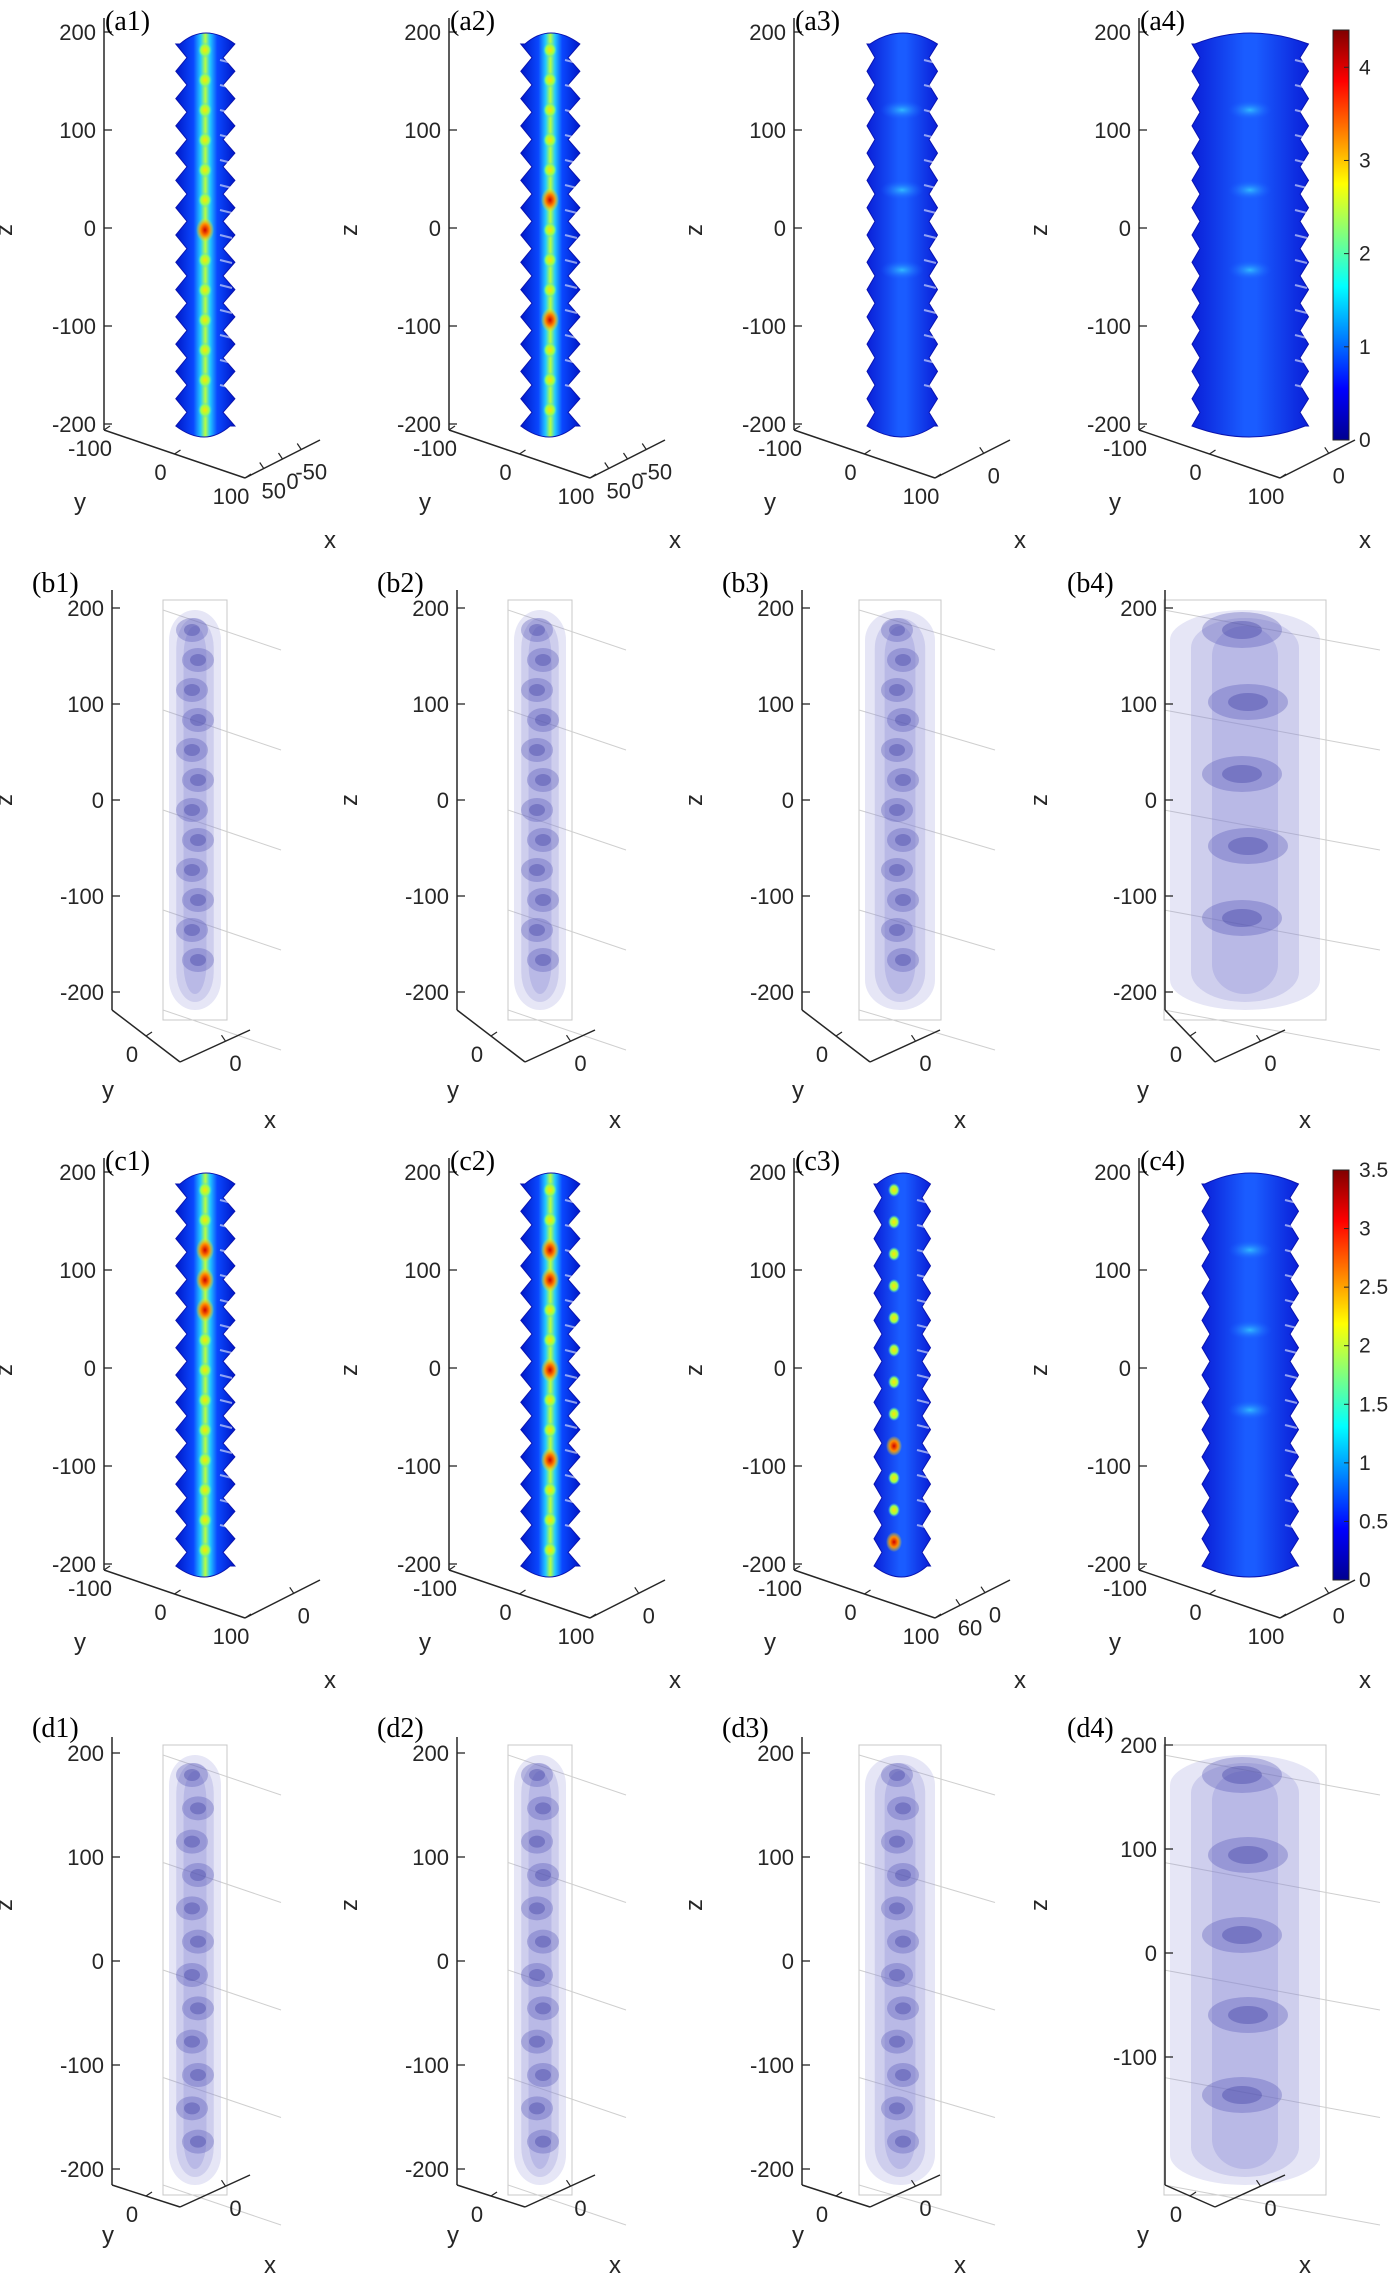 The width and height of the screenshot is (1400, 2286). Describe the element at coordinates (98, 1961) in the screenshot. I see `z-tick-label: 0` at that location.